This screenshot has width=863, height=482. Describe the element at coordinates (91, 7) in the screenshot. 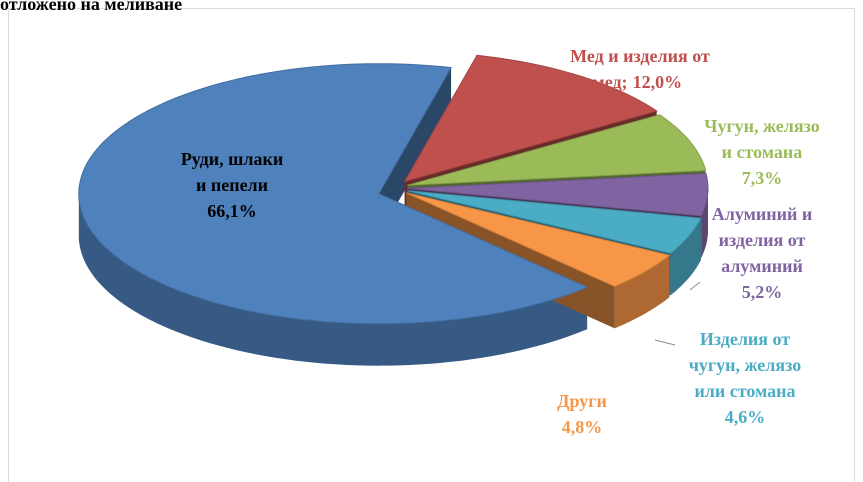

I see `chart-title: отложено на меливане` at that location.